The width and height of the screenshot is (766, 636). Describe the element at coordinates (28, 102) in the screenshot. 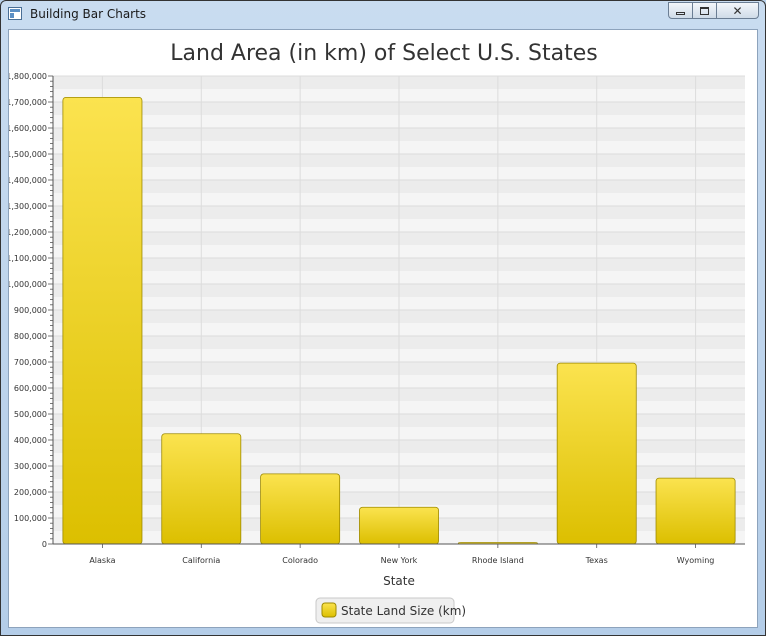

I see `y-tick-label: 1,700,000` at that location.